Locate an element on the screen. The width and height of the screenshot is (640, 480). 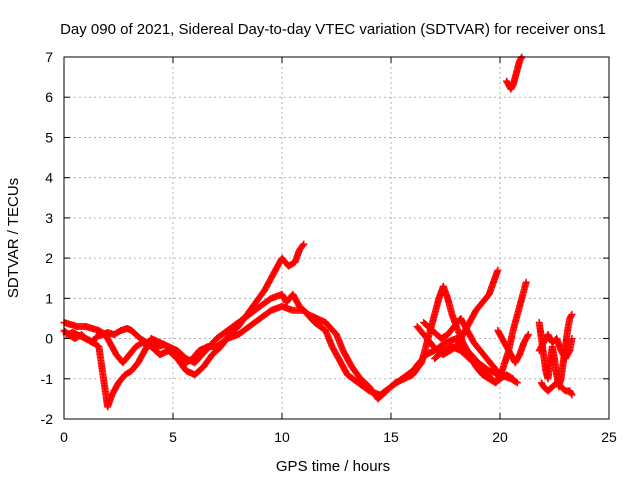
y-tick-label: 5 is located at coordinates (49, 137).